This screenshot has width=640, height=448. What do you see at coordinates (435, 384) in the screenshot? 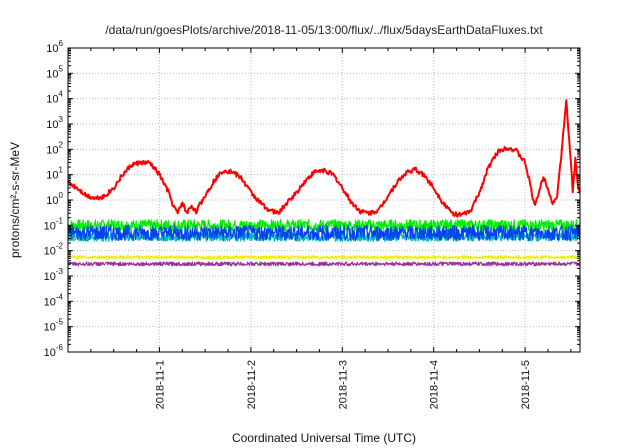
I see `x-tick-label: 2018-11-4` at bounding box center [435, 384].